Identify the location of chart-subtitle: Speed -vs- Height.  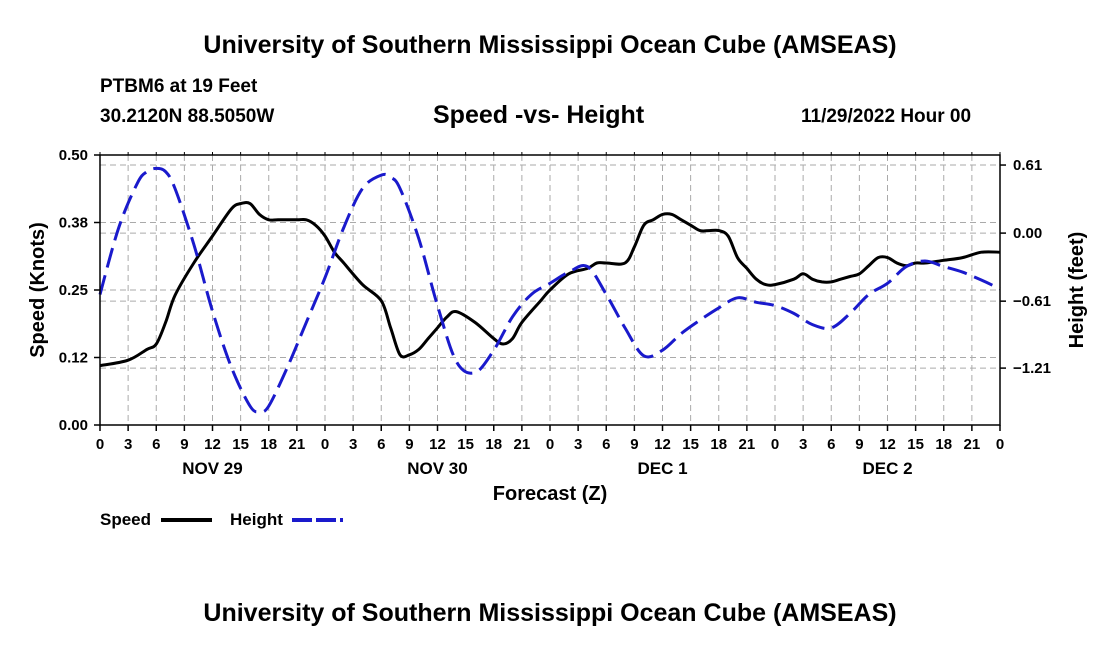
(539, 115).